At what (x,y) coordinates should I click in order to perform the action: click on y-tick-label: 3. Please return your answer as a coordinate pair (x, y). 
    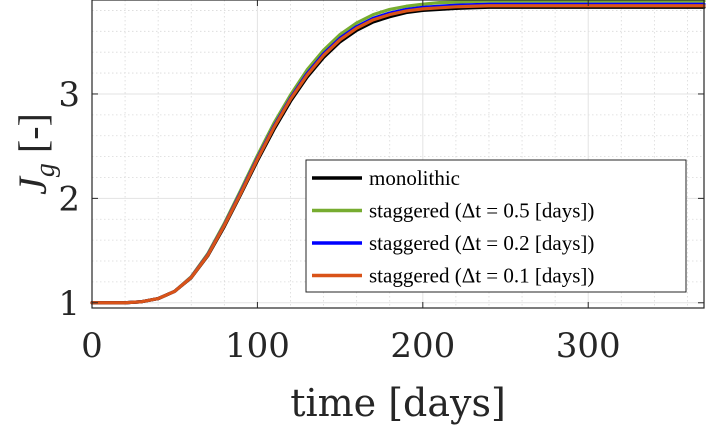
    Looking at the image, I should click on (69, 95).